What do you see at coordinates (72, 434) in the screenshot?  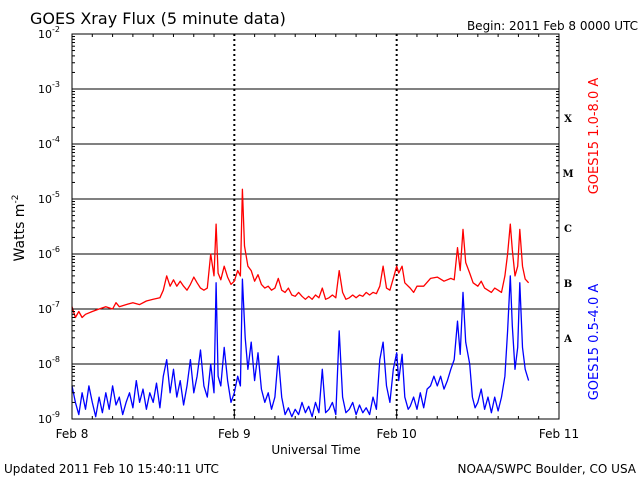 I see `x-tick-label: Feb 8` at bounding box center [72, 434].